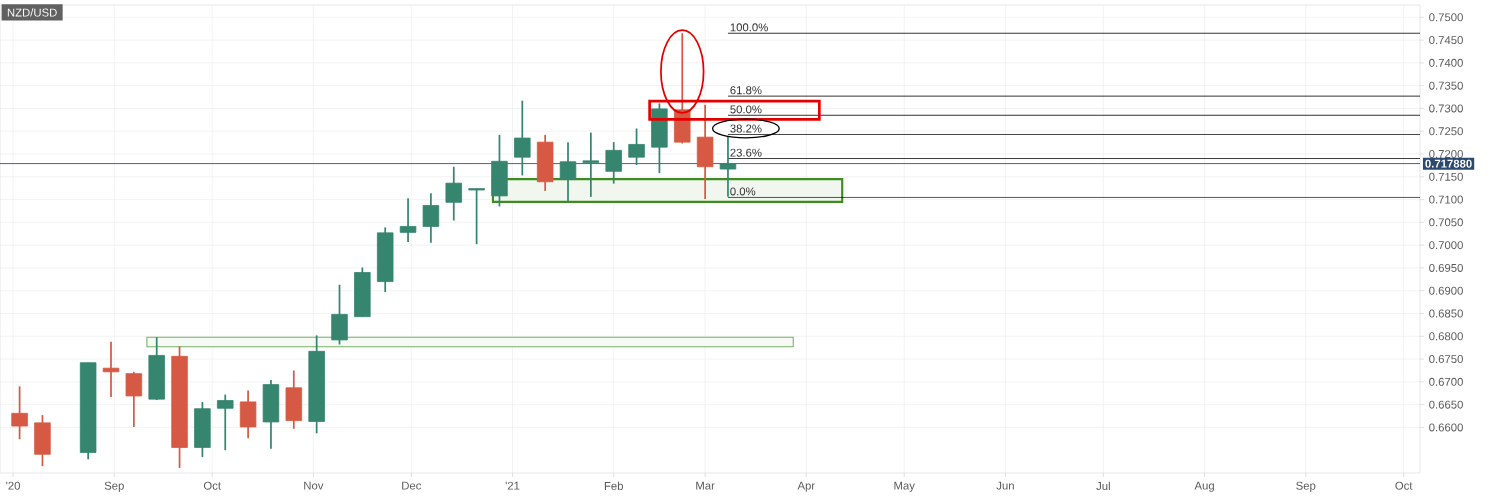 This screenshot has width=1493, height=498. What do you see at coordinates (1446, 359) in the screenshot?
I see `y-tick-label: 0.6750` at bounding box center [1446, 359].